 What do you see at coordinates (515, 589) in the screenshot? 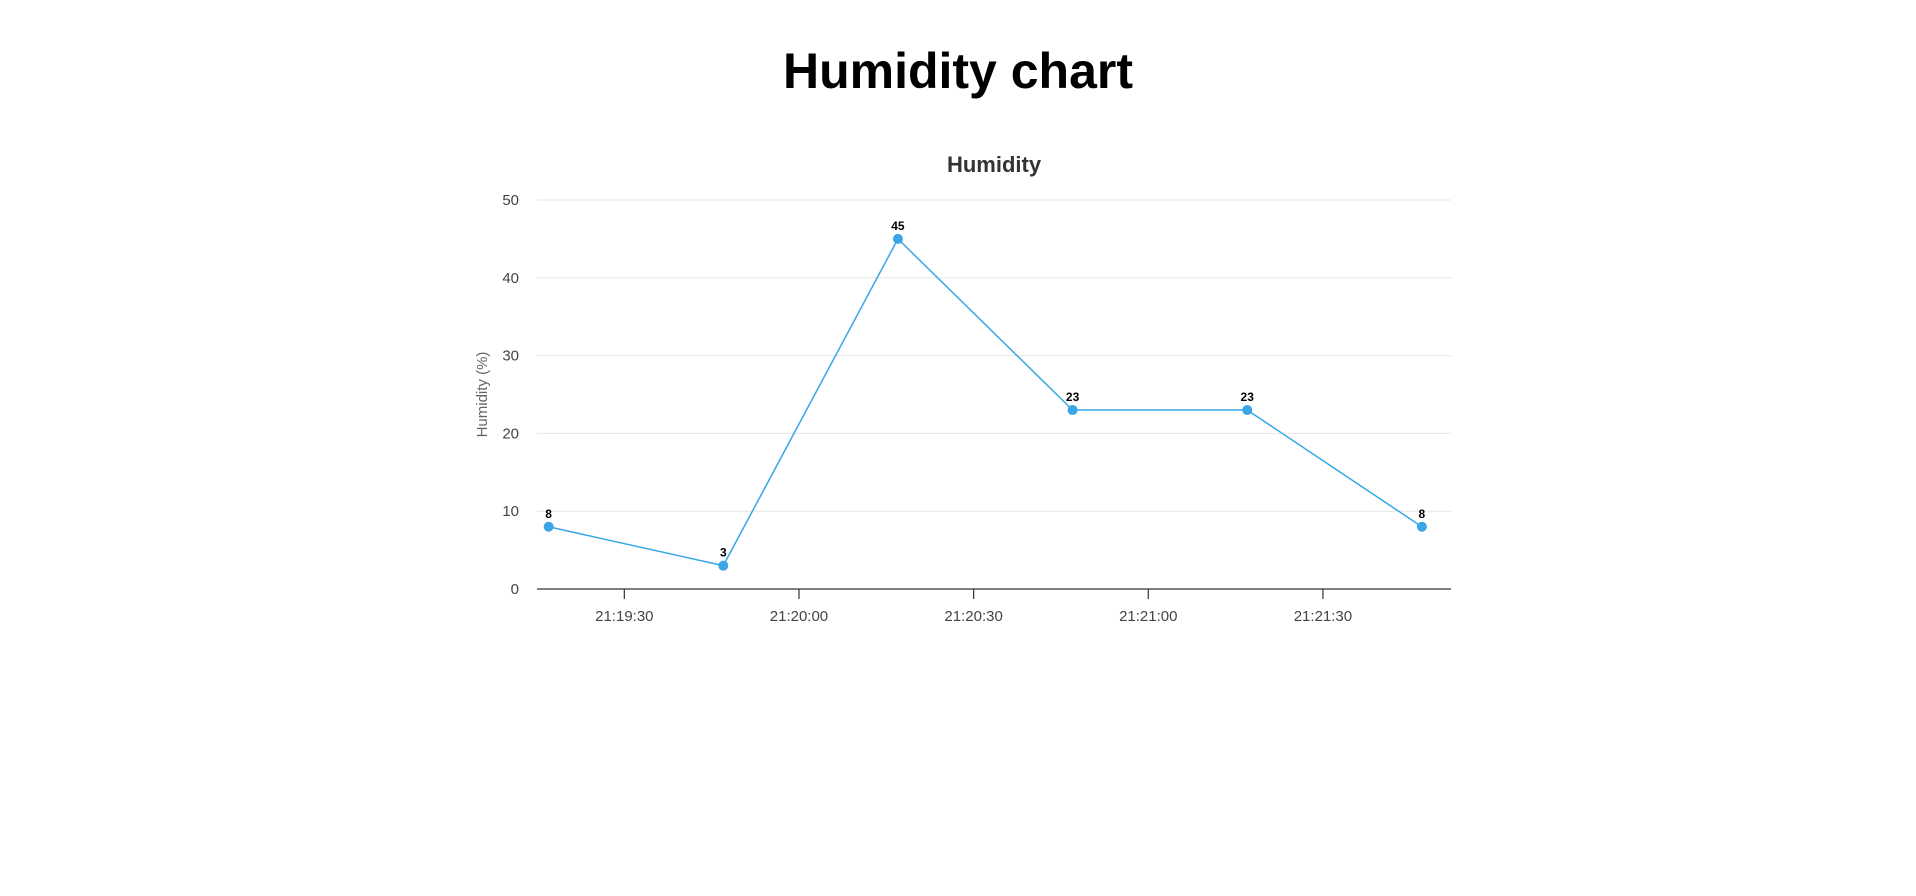
I see `y-tick-label: 0` at bounding box center [515, 589].